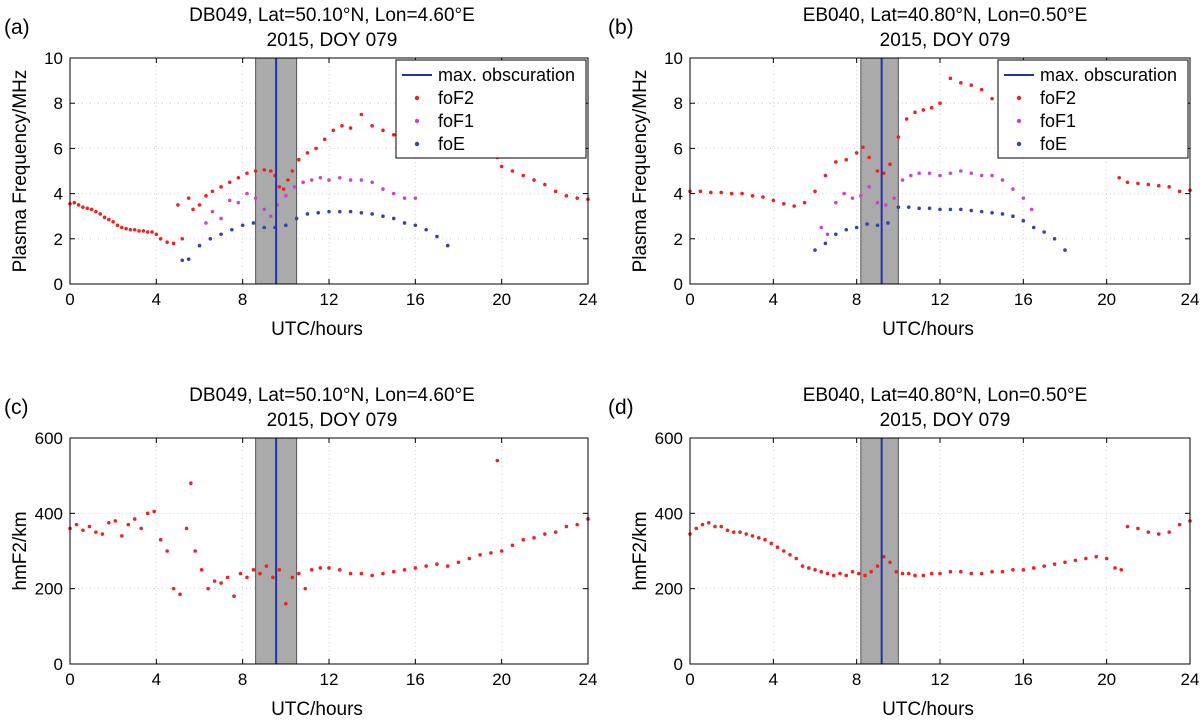 The width and height of the screenshot is (1200, 727). I want to click on x-tick-label: 4, so click(773, 679).